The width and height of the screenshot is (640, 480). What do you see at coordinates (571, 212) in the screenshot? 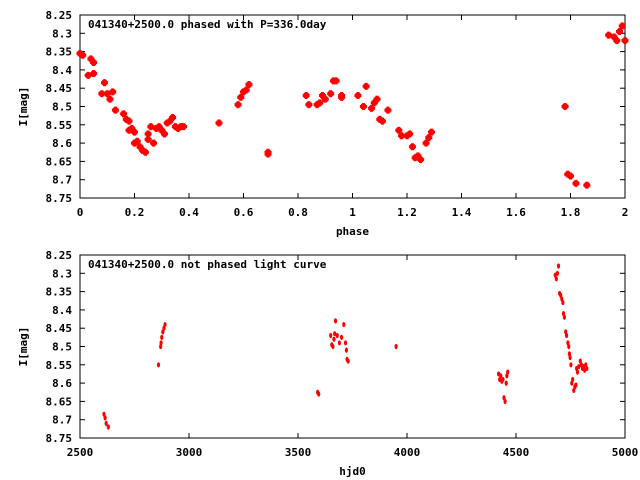
I see `x-tick-label: 1.8` at bounding box center [571, 212].